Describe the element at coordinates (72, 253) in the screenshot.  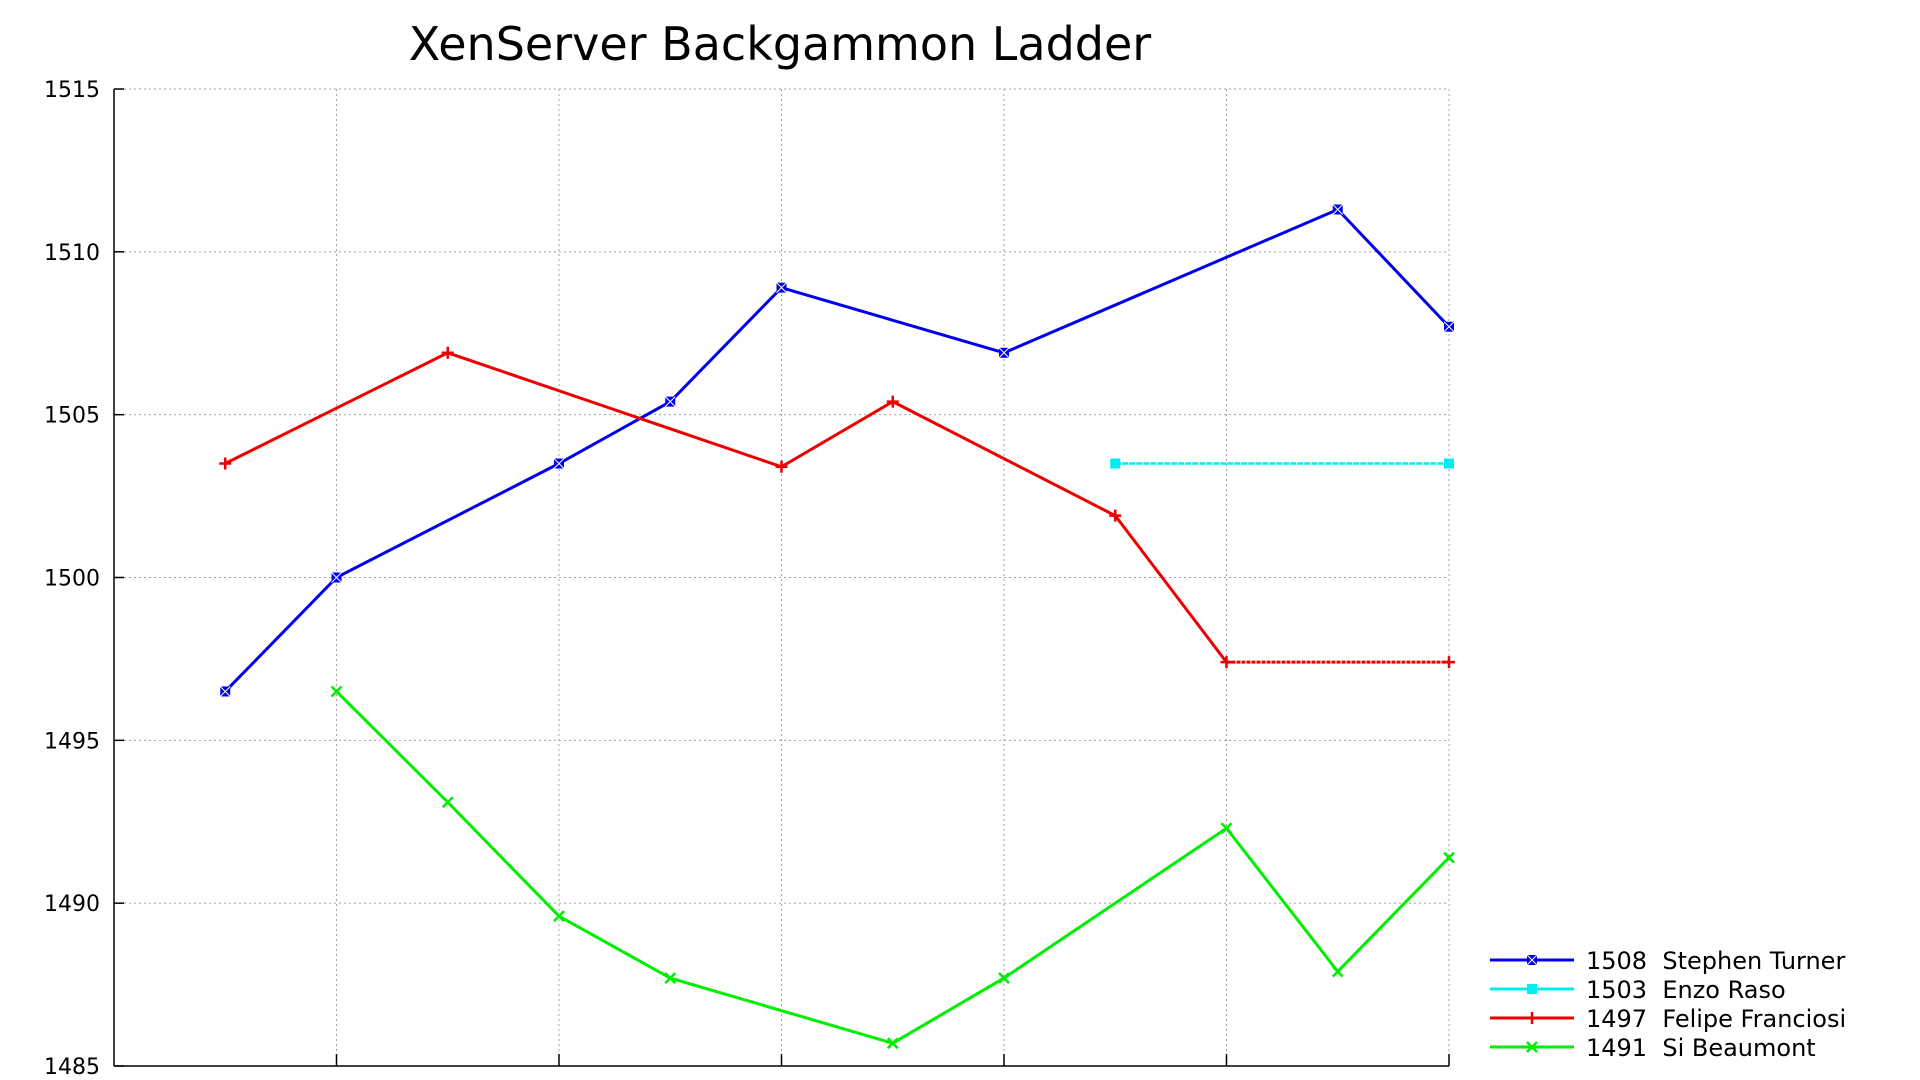
I see `y-tick-label: 1510` at that location.